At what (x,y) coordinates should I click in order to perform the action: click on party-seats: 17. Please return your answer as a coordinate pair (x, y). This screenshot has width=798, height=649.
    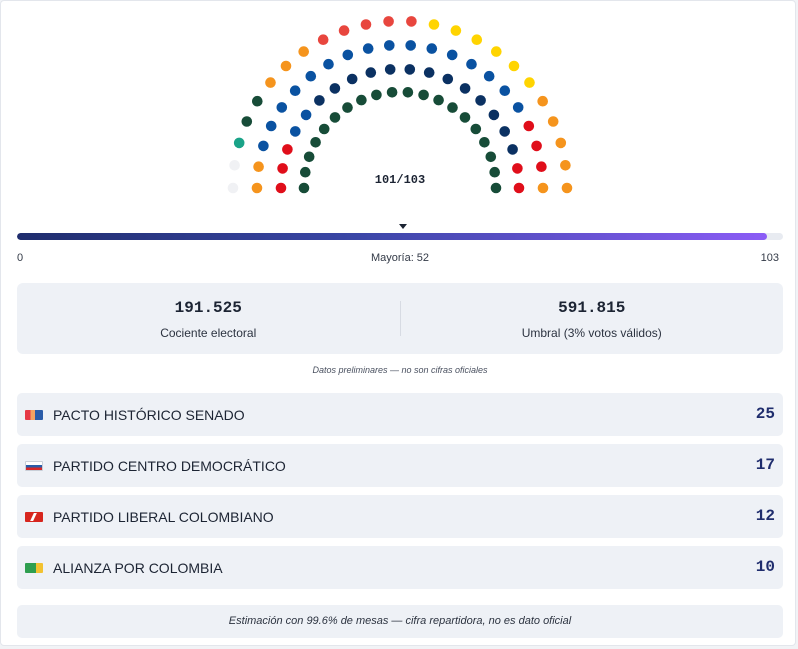
    Looking at the image, I should click on (765, 465).